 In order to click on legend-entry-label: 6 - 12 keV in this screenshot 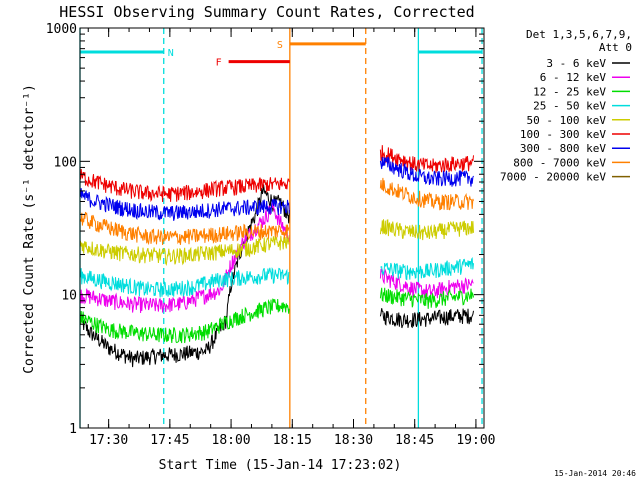, I will do `click(573, 77)`.